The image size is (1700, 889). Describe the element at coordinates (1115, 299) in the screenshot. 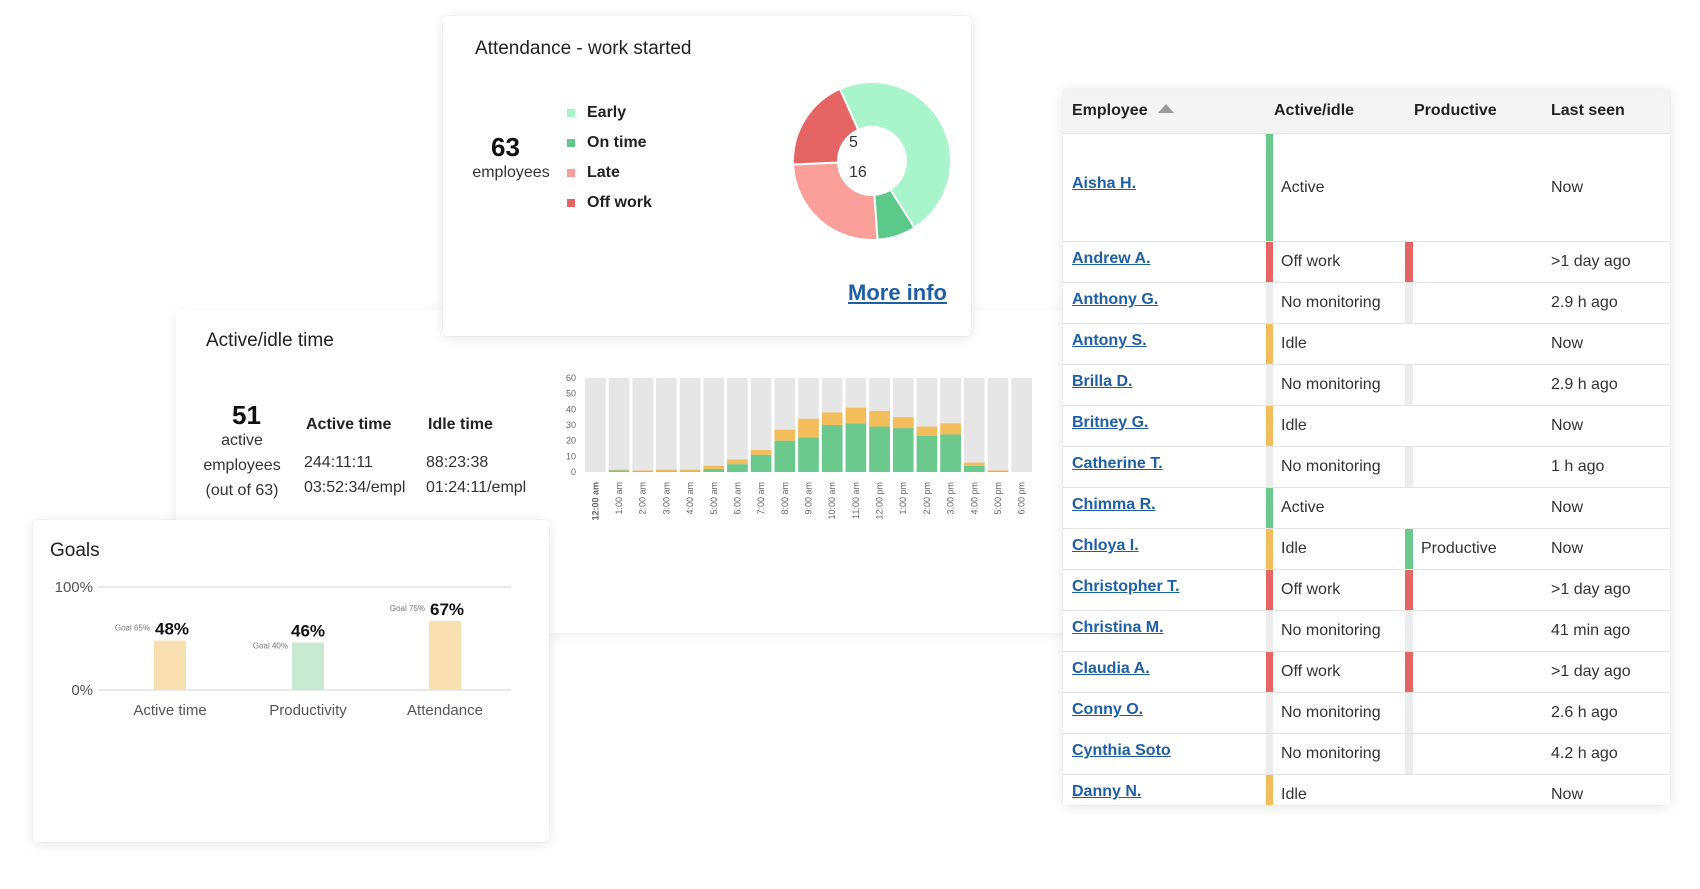

I see `employee-name-link: Anthony G.` at that location.